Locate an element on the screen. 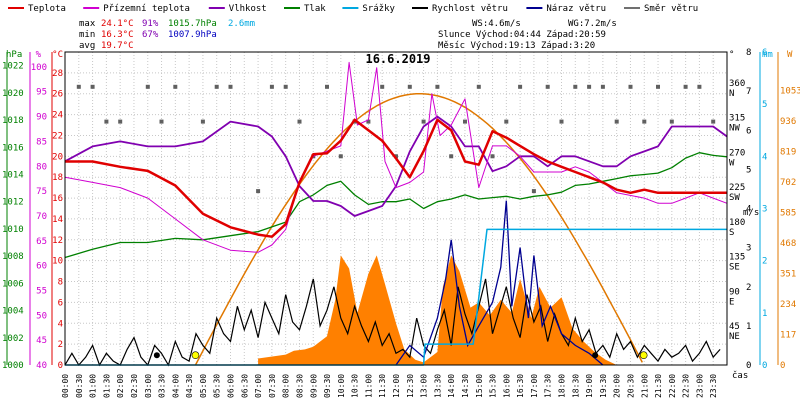 Image resolution: width=800 pixels, height=400 pixels. dir-tick: 315 is located at coordinates (737, 119).